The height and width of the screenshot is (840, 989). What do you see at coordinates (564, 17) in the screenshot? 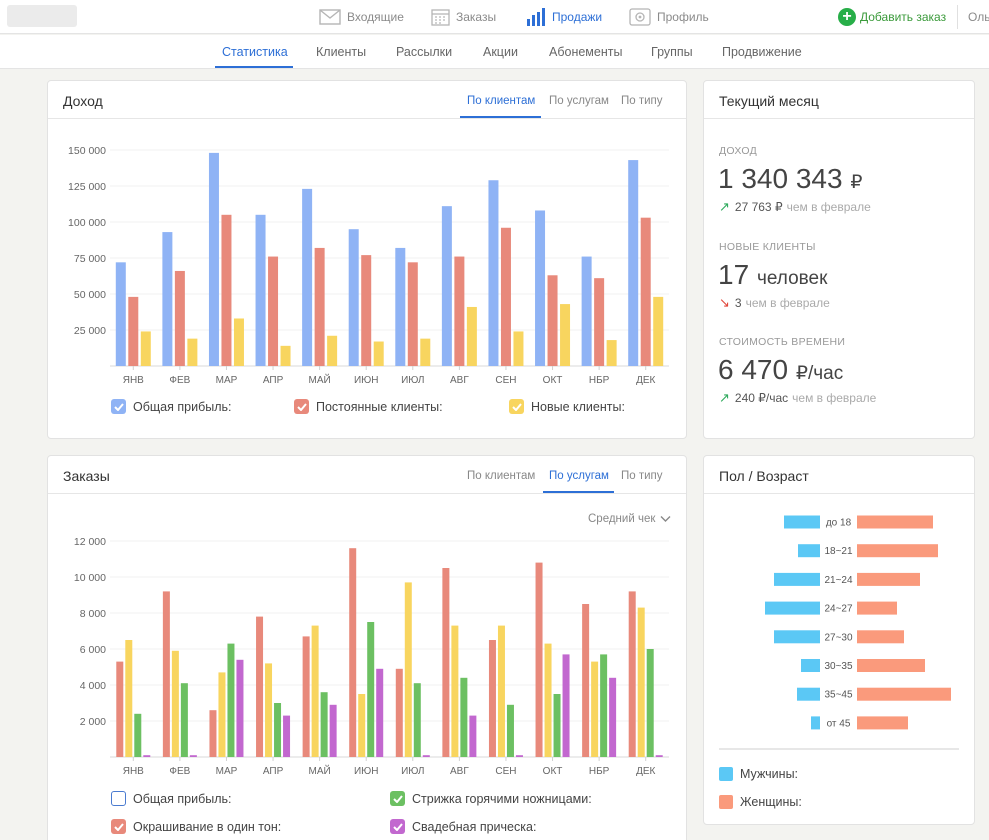
I see `nav-sales: Продажи` at bounding box center [564, 17].